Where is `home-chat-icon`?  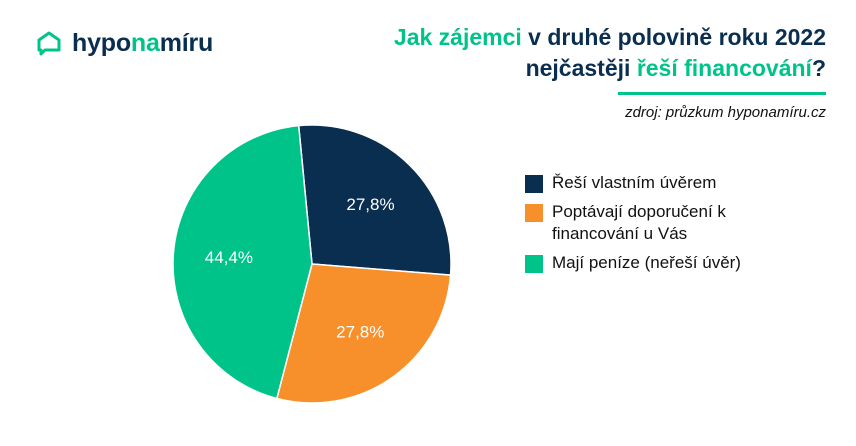
home-chat-icon is located at coordinates (49, 43).